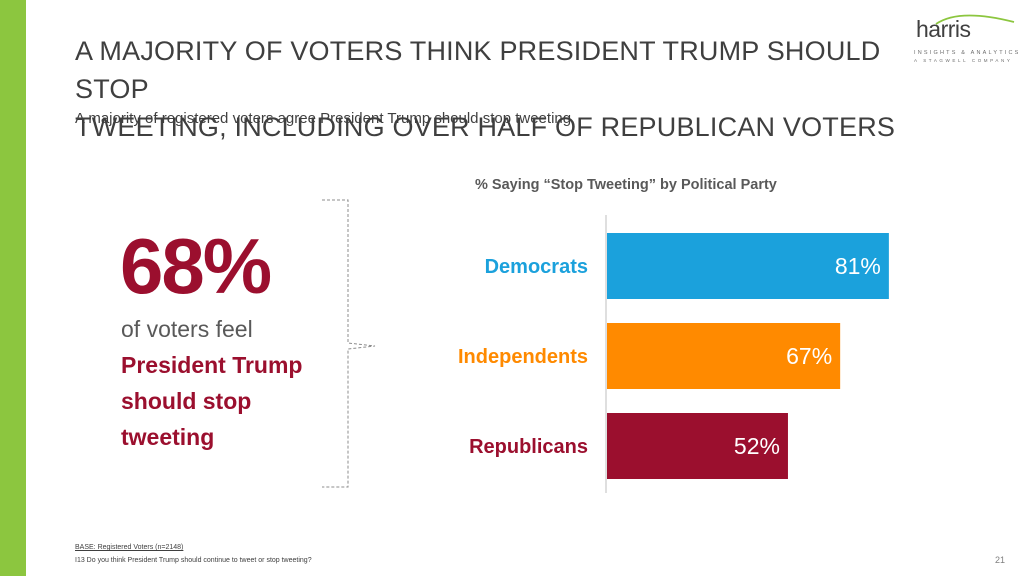 Image resolution: width=1024 pixels, height=576 pixels. What do you see at coordinates (536, 267) in the screenshot?
I see `category-label-democrats: Democrats` at bounding box center [536, 267].